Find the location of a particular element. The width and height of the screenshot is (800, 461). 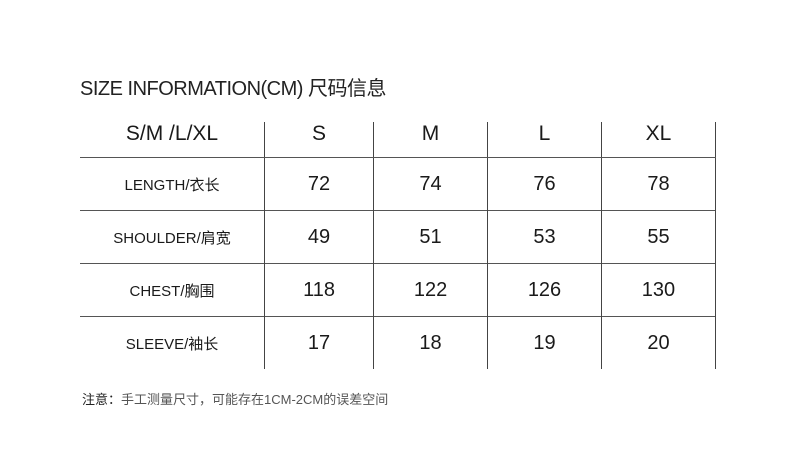

page-title: SIZE INFORMATION(CM) 尺码信息 is located at coordinates (233, 89).